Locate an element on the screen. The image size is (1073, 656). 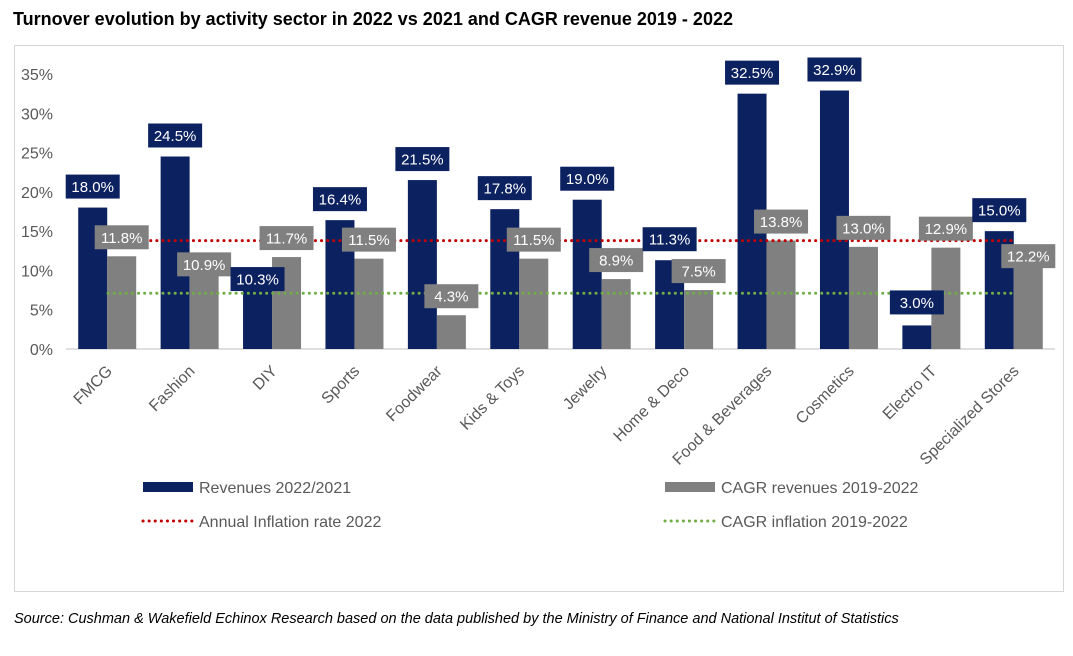
cagr-data-label: 10.9% is located at coordinates (204, 265).